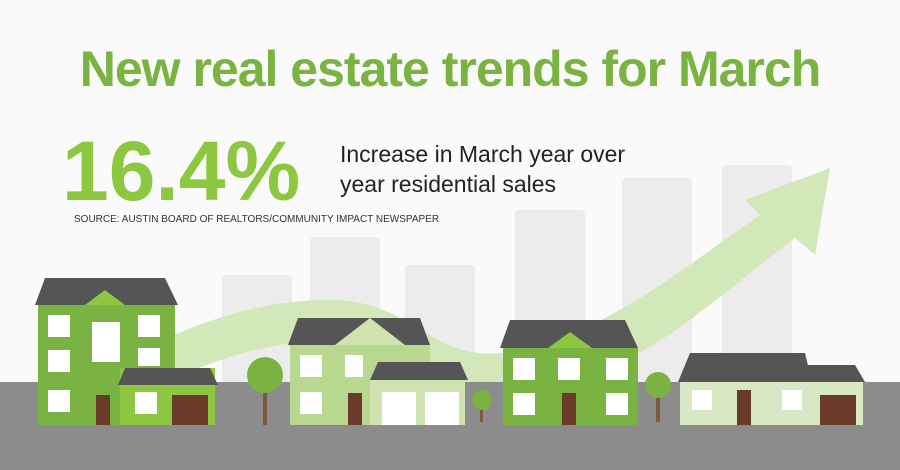 Image resolution: width=900 pixels, height=470 pixels. Describe the element at coordinates (482, 154) in the screenshot. I see `stat-description: Increase in March year over` at that location.